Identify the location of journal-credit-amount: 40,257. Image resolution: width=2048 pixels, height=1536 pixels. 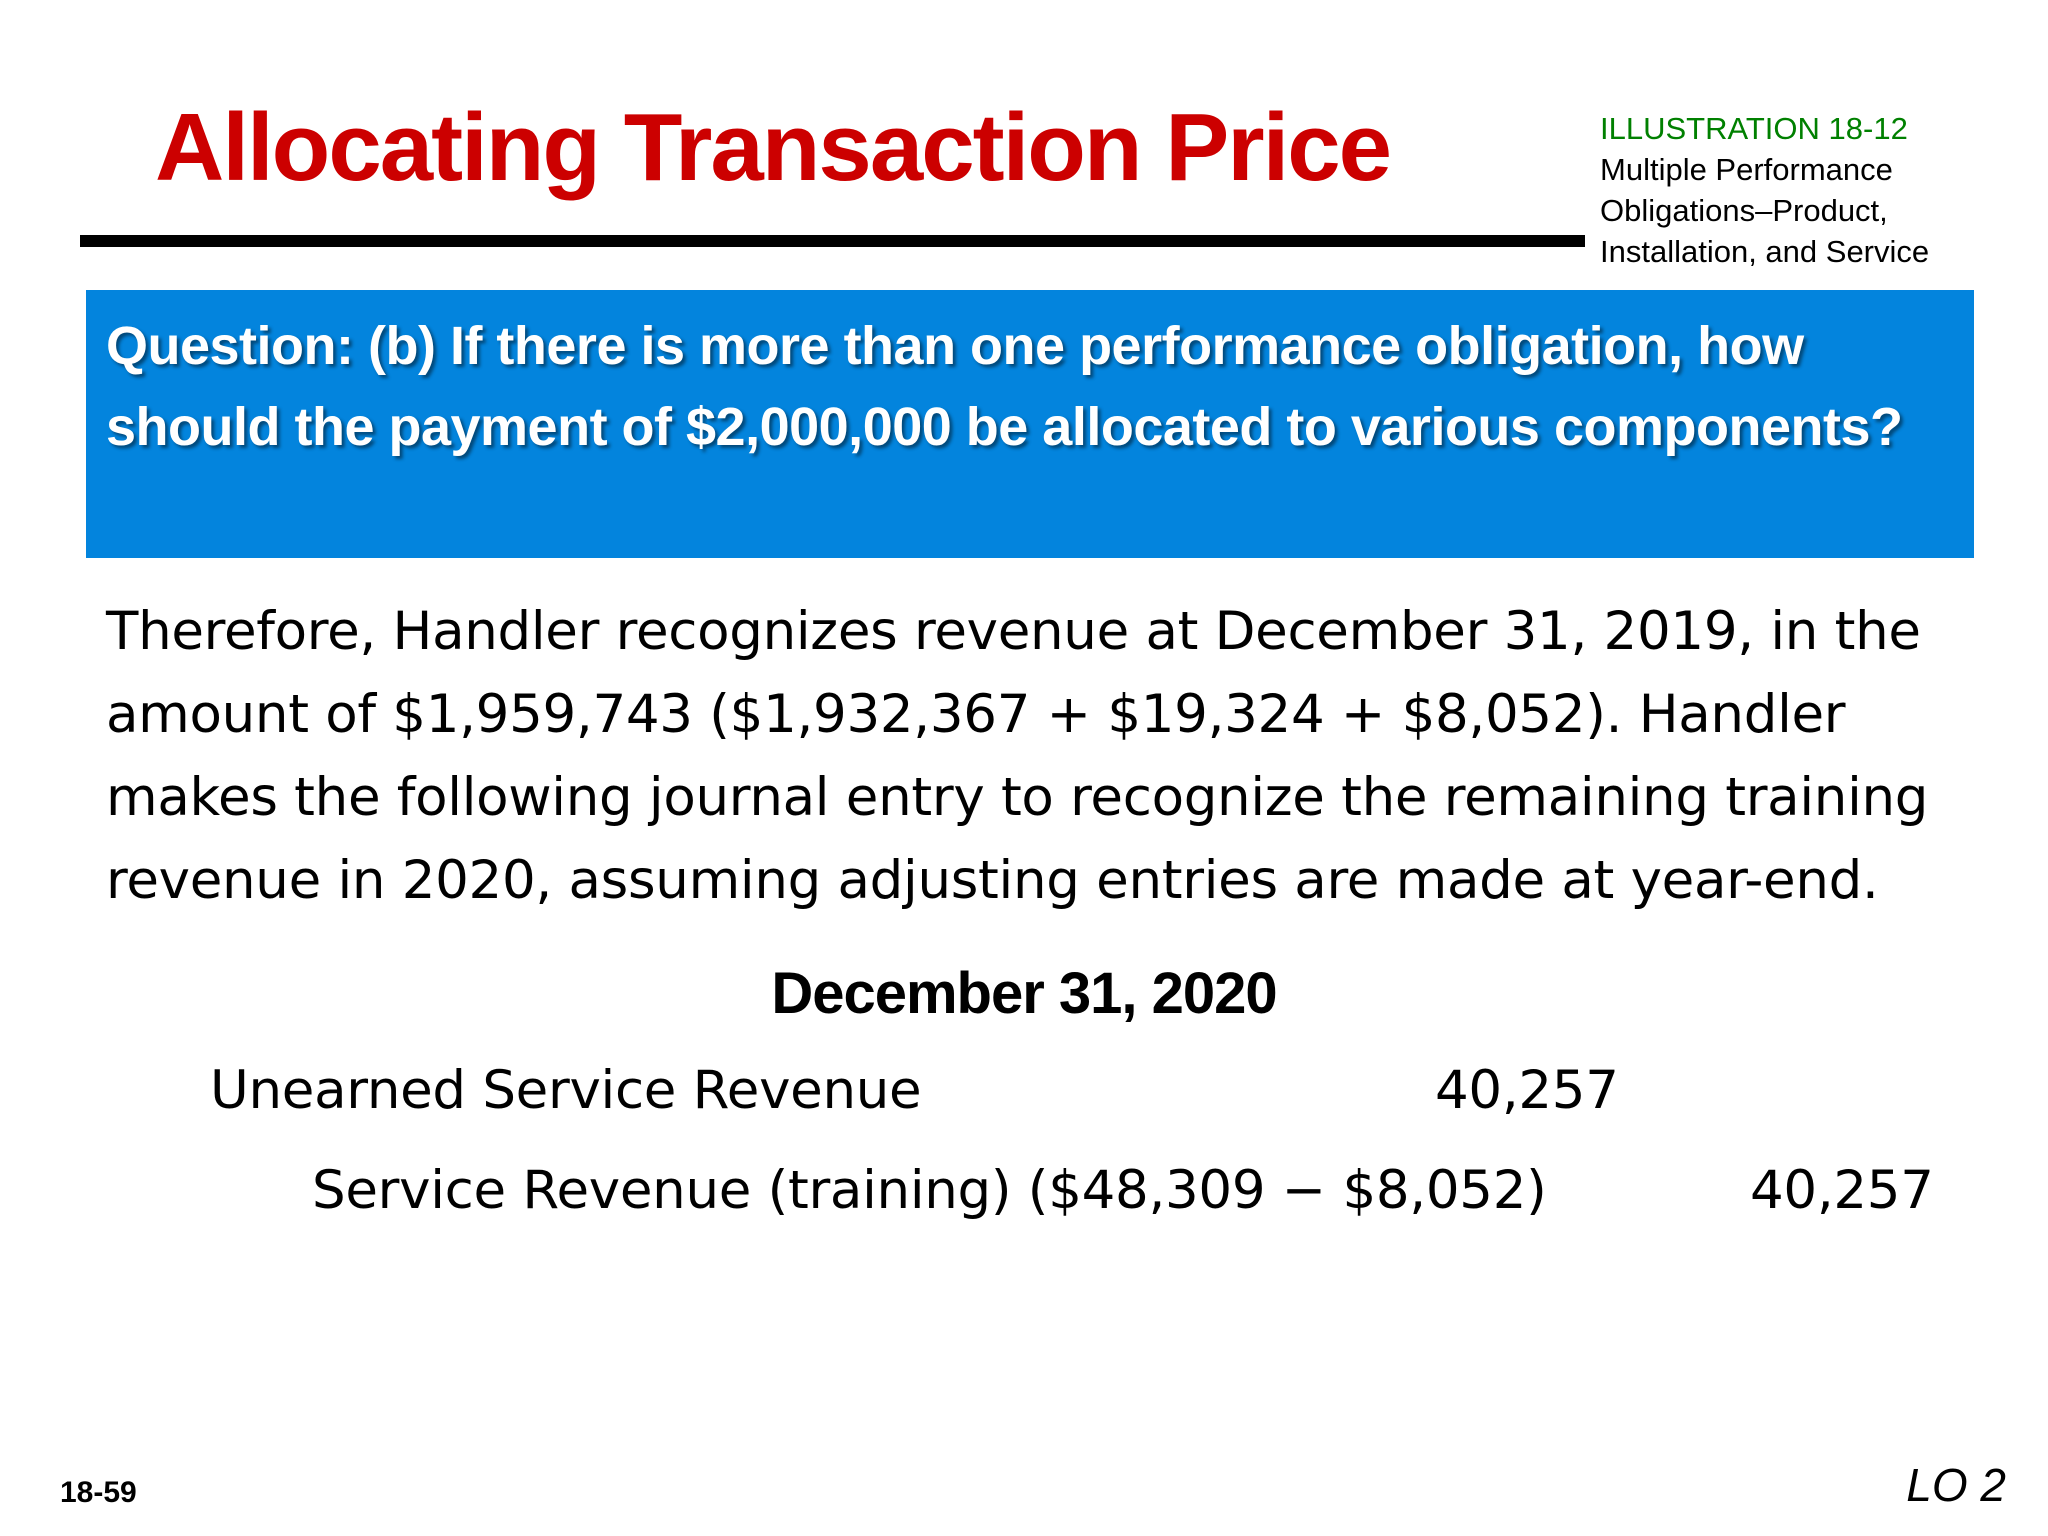
(1842, 1190).